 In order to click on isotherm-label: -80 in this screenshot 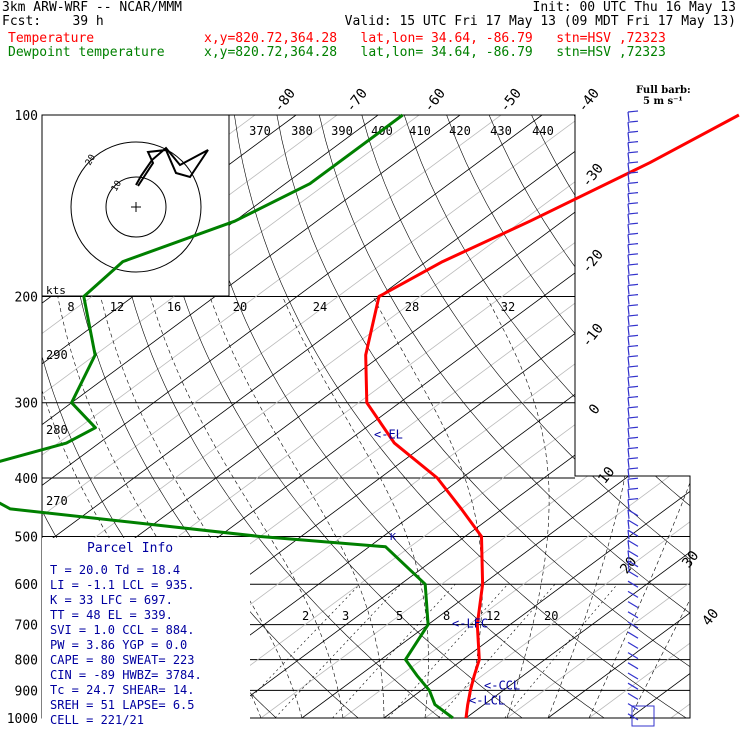, I will do `click(285, 101)`.